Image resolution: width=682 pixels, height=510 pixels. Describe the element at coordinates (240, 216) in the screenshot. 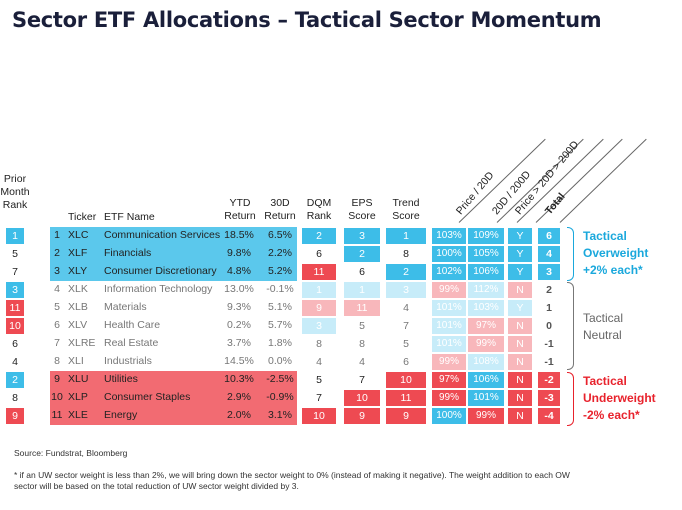

I see `ytd-header-line: Return` at that location.